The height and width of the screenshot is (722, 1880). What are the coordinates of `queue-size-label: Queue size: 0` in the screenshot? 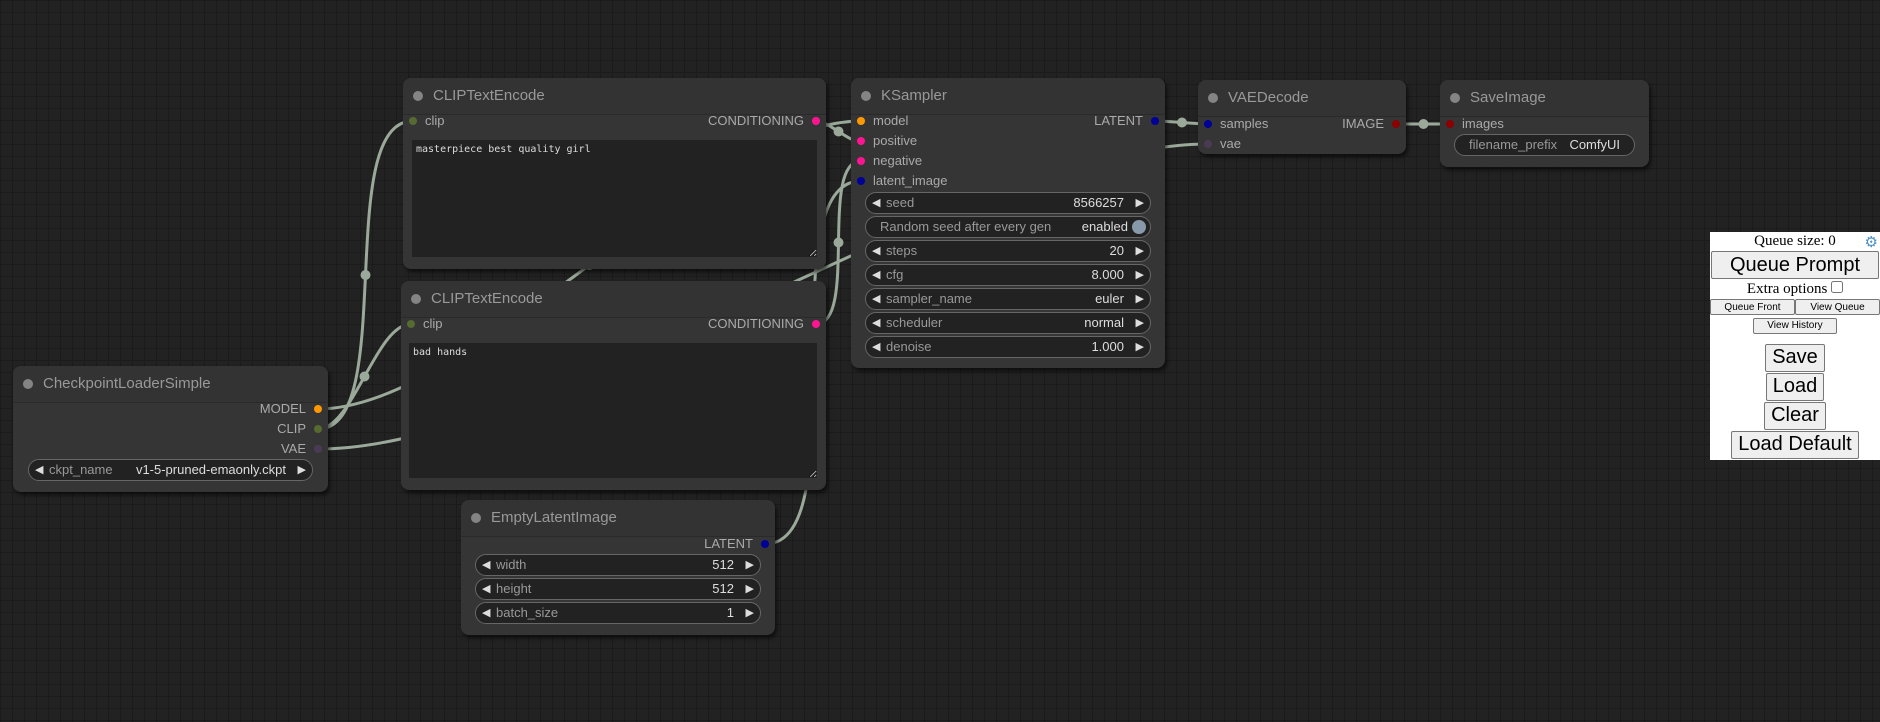 It's located at (1795, 241).